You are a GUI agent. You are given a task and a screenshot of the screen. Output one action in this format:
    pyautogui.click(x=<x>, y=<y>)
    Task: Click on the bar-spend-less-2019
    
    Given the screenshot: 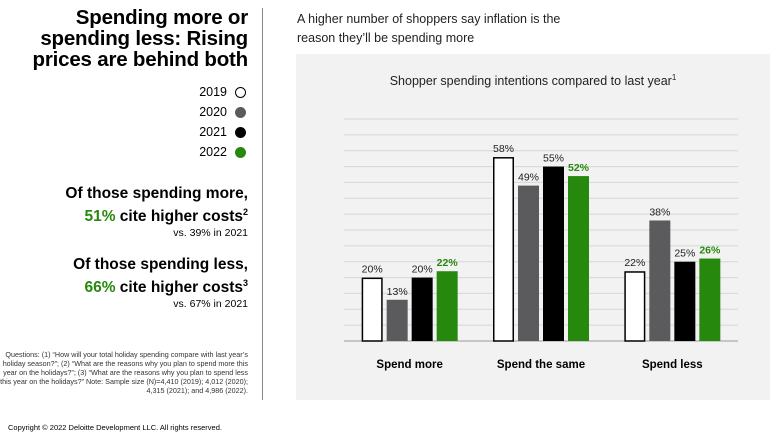 What is the action you would take?
    pyautogui.click(x=635, y=306)
    